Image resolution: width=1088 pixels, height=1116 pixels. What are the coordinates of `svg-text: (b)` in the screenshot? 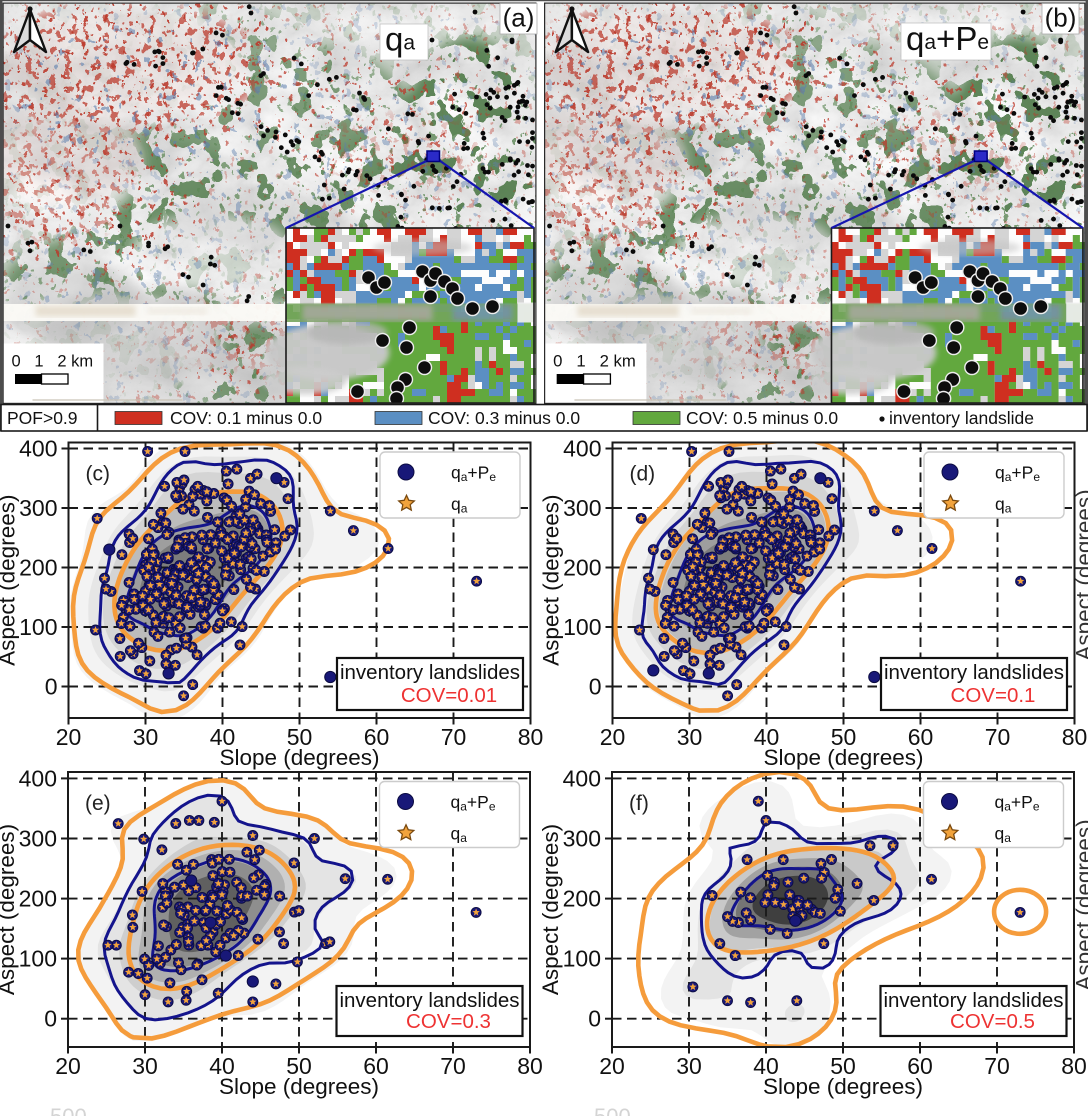 It's located at (1061, 18).